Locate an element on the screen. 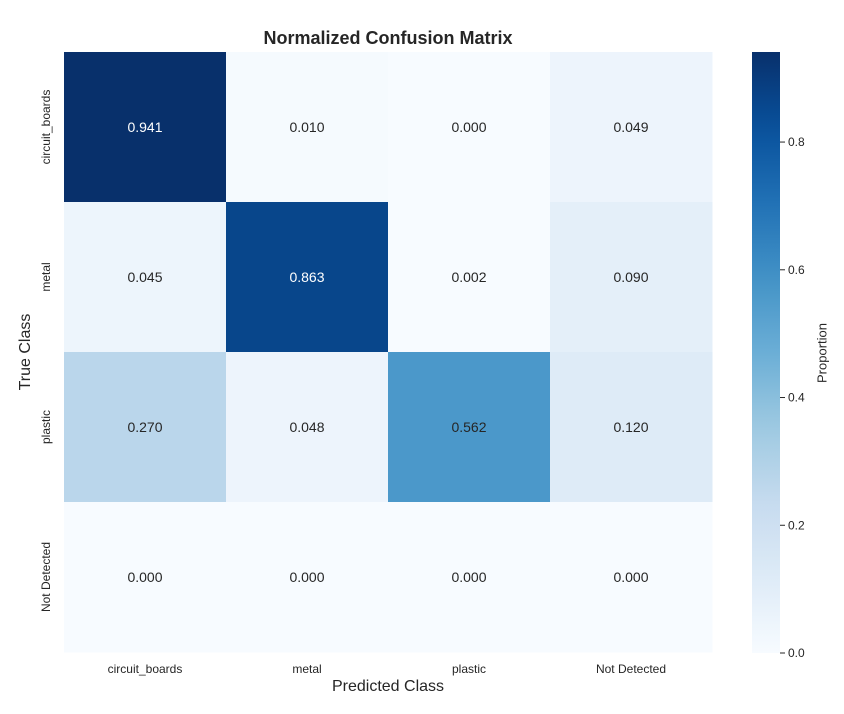  x-tick-label: circuit_boards is located at coordinates (145, 669).